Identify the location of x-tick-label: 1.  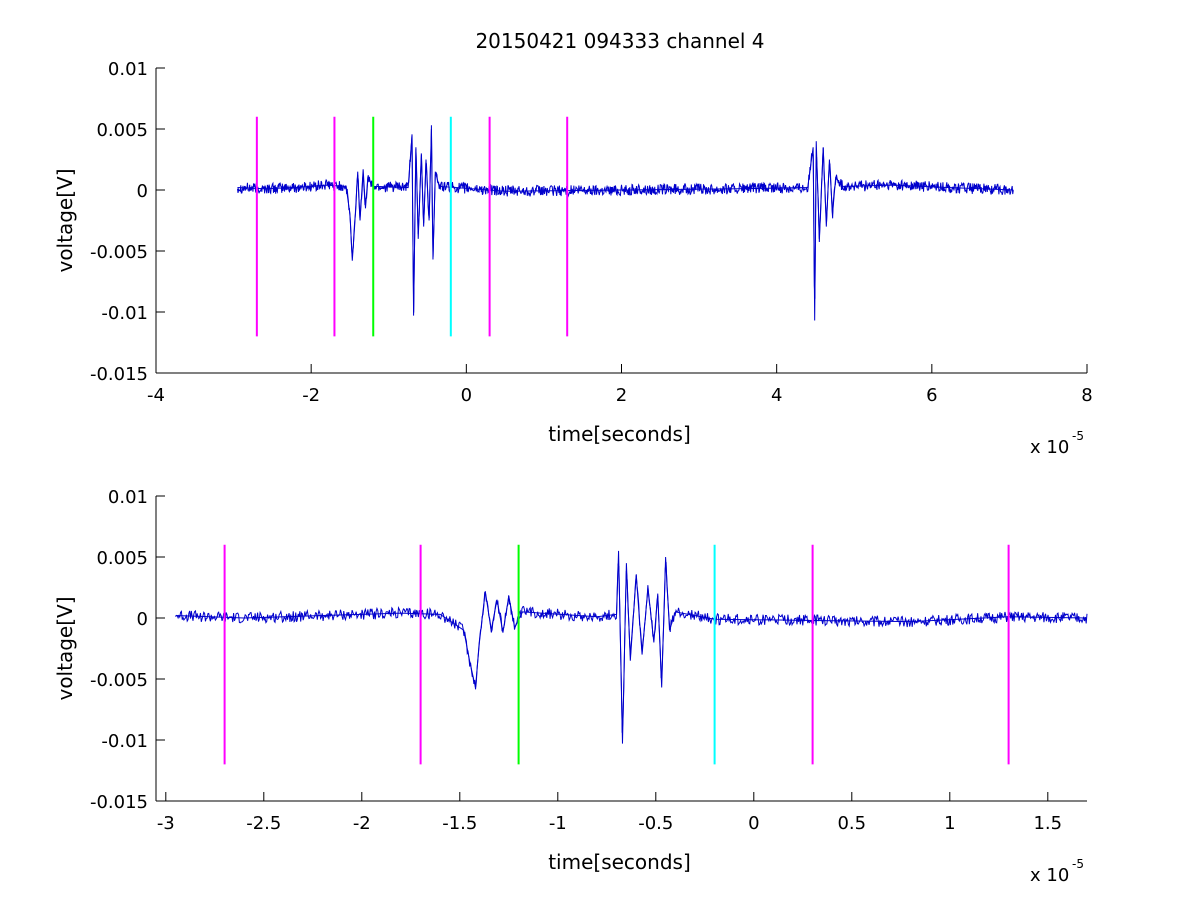
(949, 823).